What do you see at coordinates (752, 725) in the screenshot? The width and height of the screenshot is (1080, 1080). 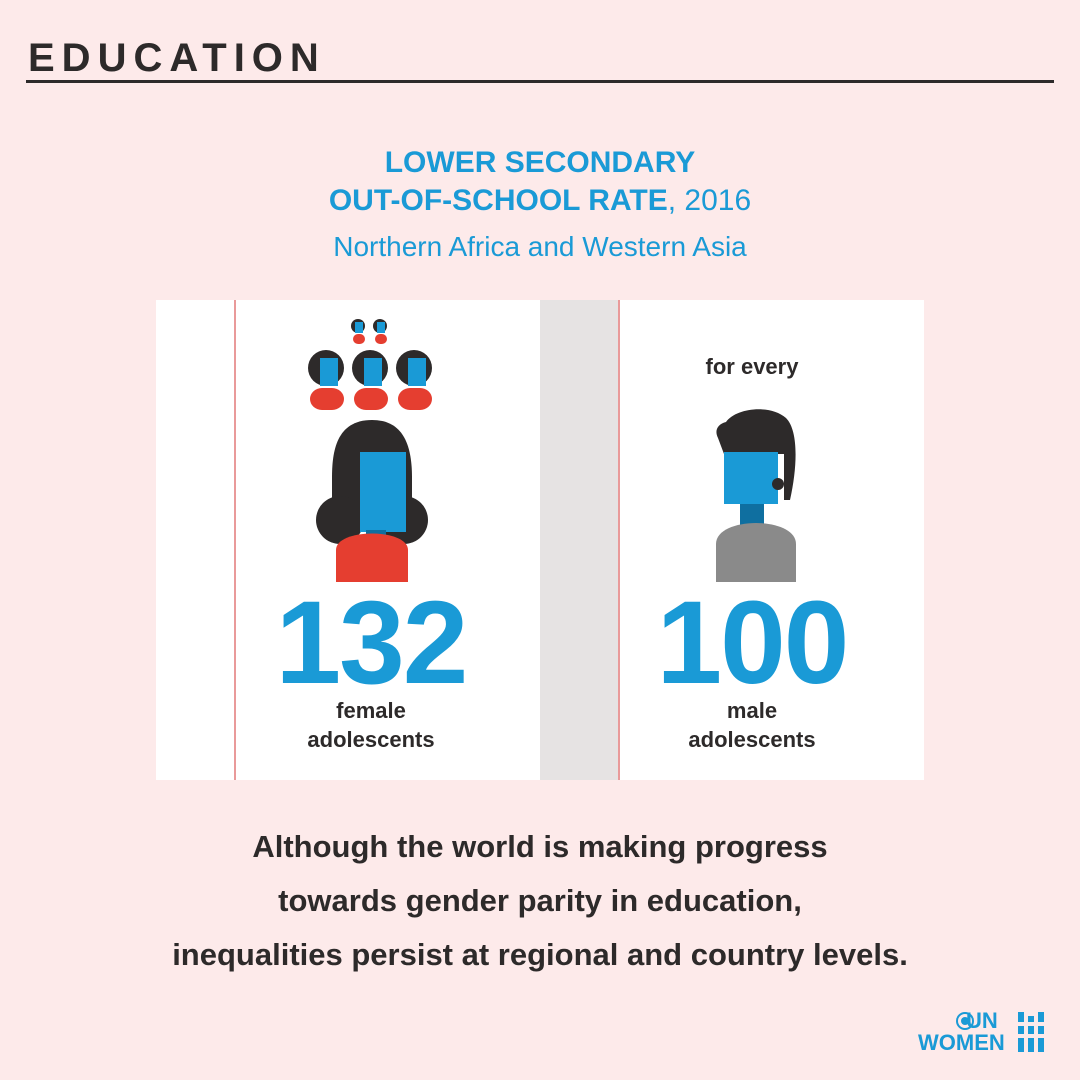 I see `male-label: male adolescents` at bounding box center [752, 725].